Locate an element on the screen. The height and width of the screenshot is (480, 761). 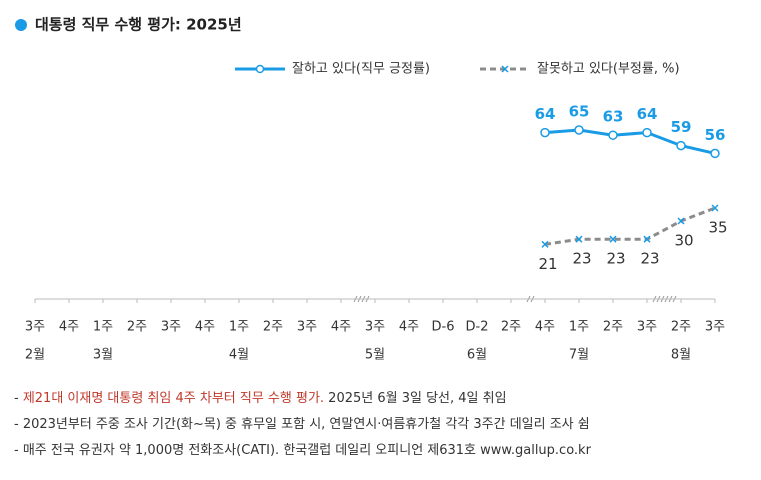
x-tick-label: D-6 is located at coordinates (443, 327).